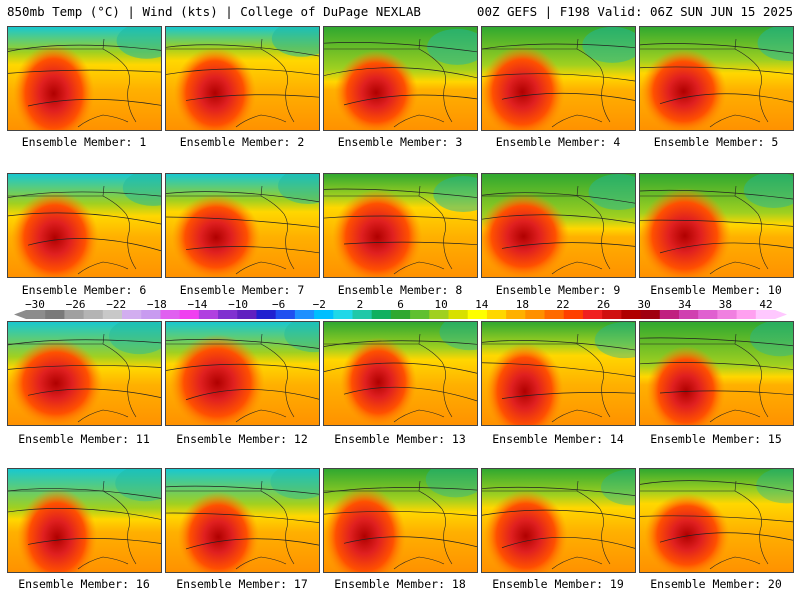 Image resolution: width=800 pixels, height=600 pixels. Describe the element at coordinates (781, 314) in the screenshot. I see `colorbar-high-arrow` at that location.